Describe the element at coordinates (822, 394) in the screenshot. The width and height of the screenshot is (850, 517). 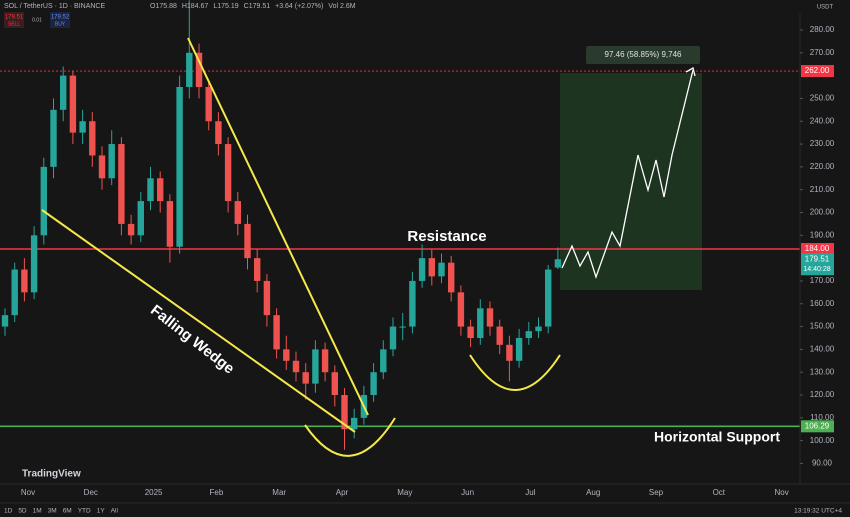
I see `y-tick-label: 120.00` at that location.